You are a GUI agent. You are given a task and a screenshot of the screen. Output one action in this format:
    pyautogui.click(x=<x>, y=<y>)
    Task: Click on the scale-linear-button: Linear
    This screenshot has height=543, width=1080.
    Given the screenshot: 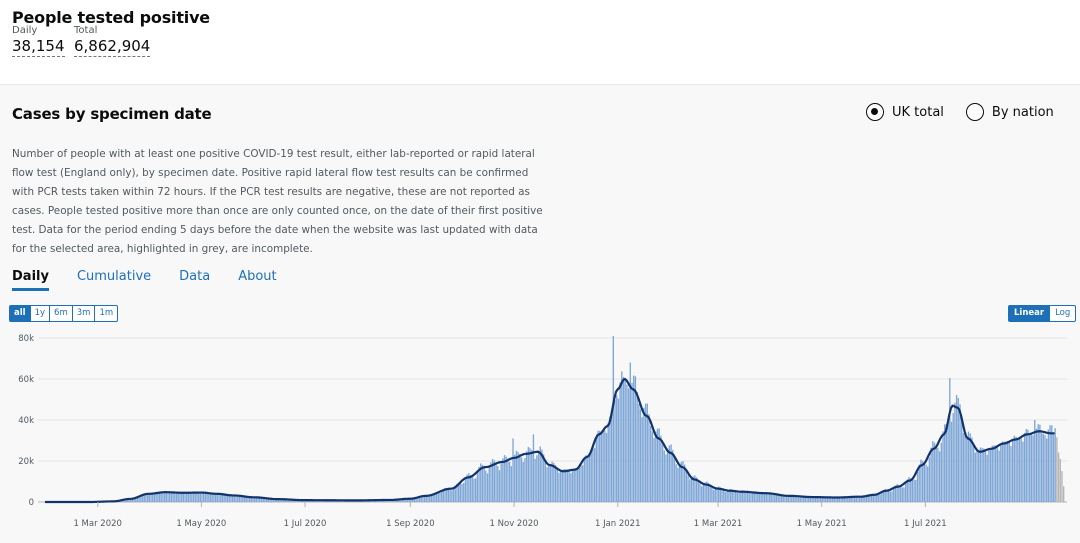 What is the action you would take?
    pyautogui.click(x=1029, y=313)
    